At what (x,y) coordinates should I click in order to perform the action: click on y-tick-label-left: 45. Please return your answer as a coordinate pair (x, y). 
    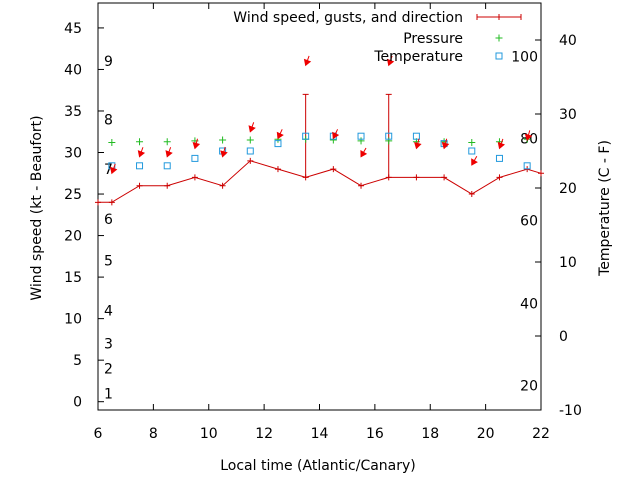
    Looking at the image, I should click on (73, 29).